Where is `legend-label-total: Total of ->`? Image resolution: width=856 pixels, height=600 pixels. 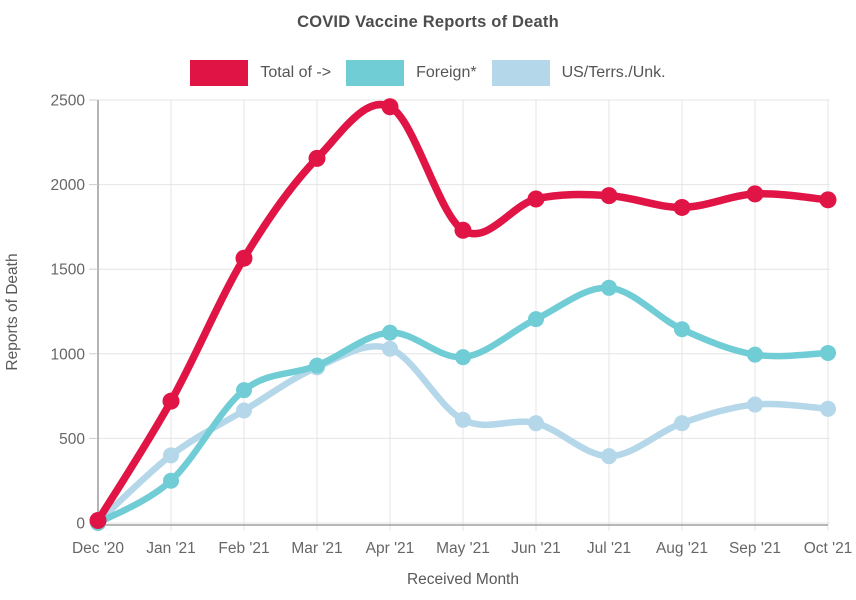
legend-label-total: Total of -> is located at coordinates (296, 72).